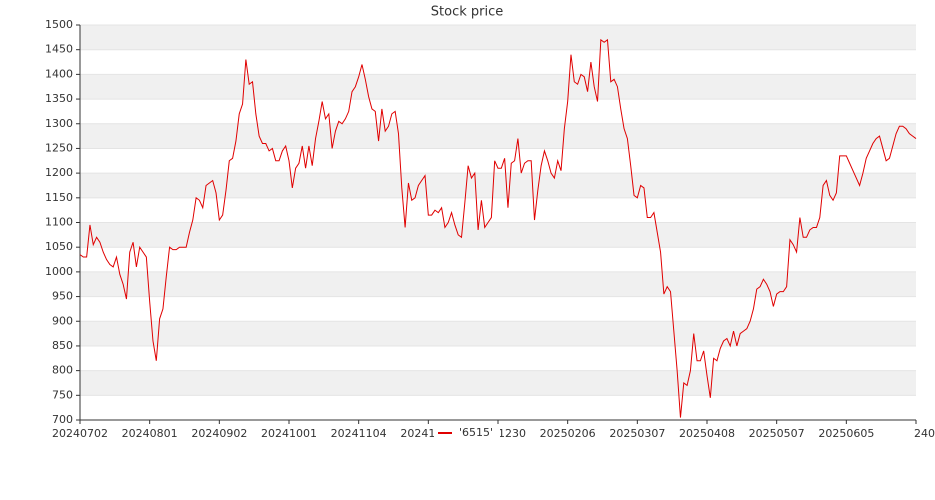 This screenshot has width=935, height=500. Describe the element at coordinates (59, 222) in the screenshot. I see `y-tick-label: 1100` at that location.